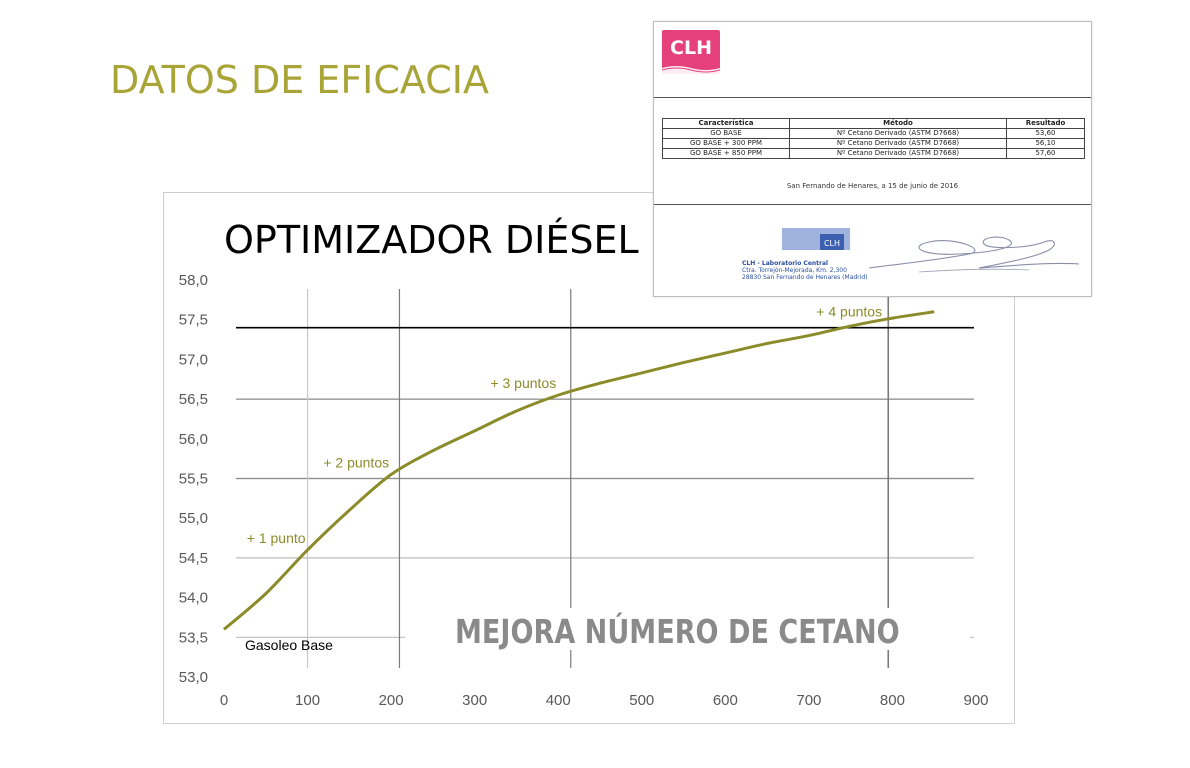  I want to click on y-tick-label: 57,0, so click(193, 359).